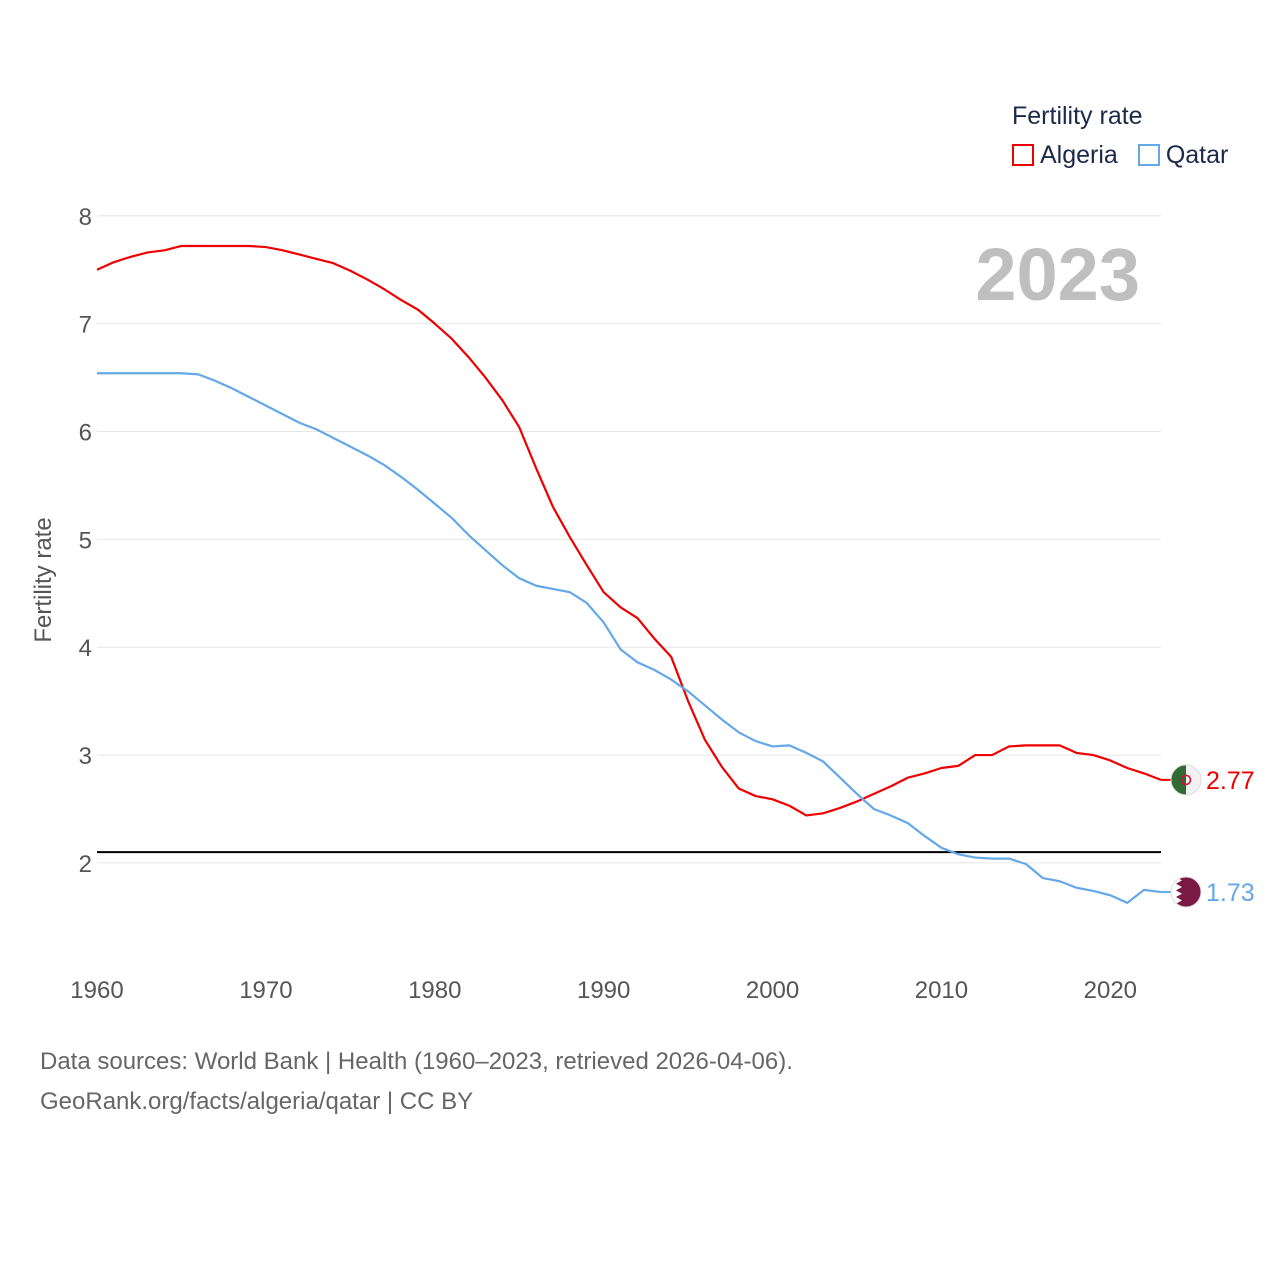 Image resolution: width=1280 pixels, height=1280 pixels. I want to click on y-tick-label: 5, so click(85, 540).